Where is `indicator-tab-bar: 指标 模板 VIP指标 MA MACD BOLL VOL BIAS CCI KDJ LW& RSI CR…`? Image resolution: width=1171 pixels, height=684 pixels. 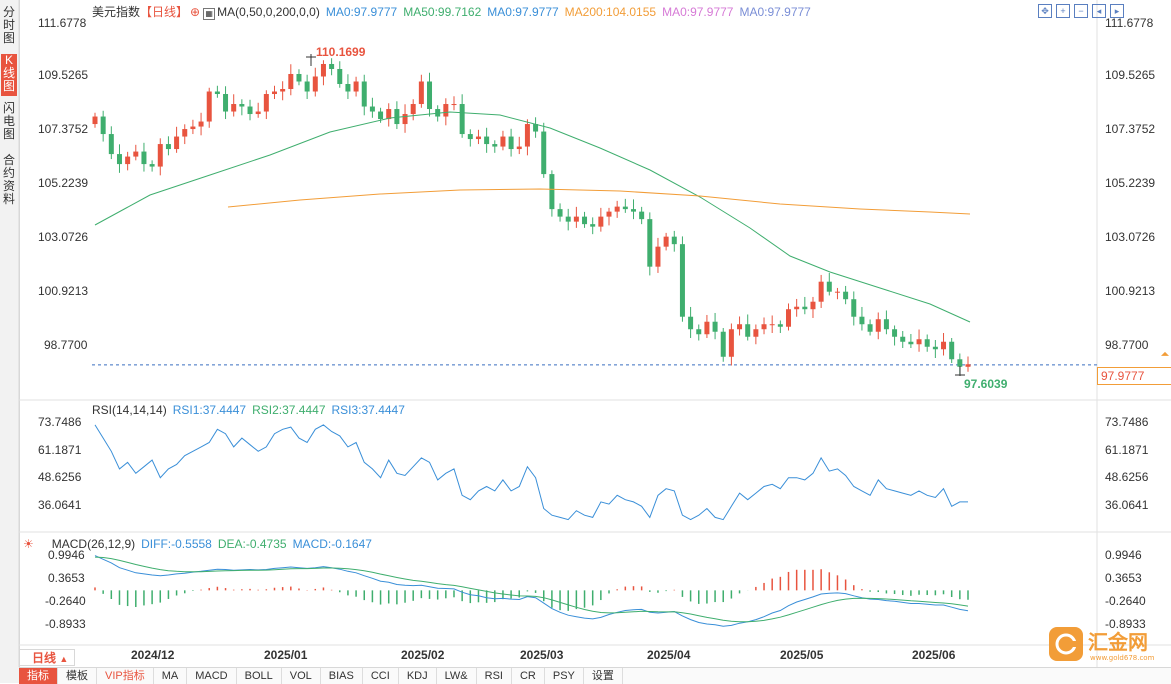 indicator-tab-bar: 指标 模板 VIP指标 MA MACD BOLL VOL BIAS CCI KDJ LW& RSI CR… is located at coordinates (595, 675).